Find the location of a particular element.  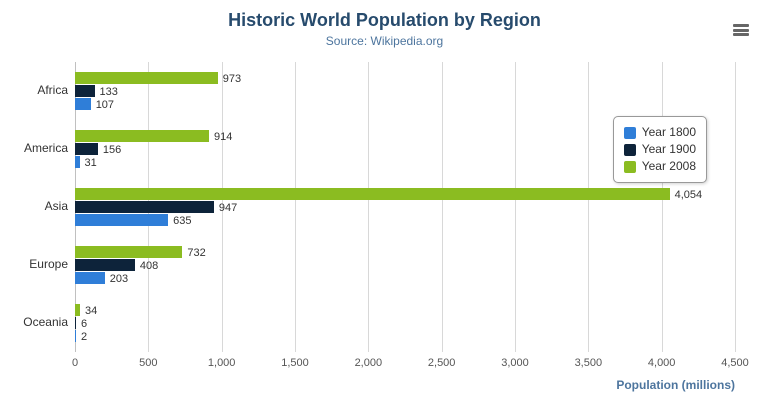

bar-value-label: 156 is located at coordinates (112, 150).